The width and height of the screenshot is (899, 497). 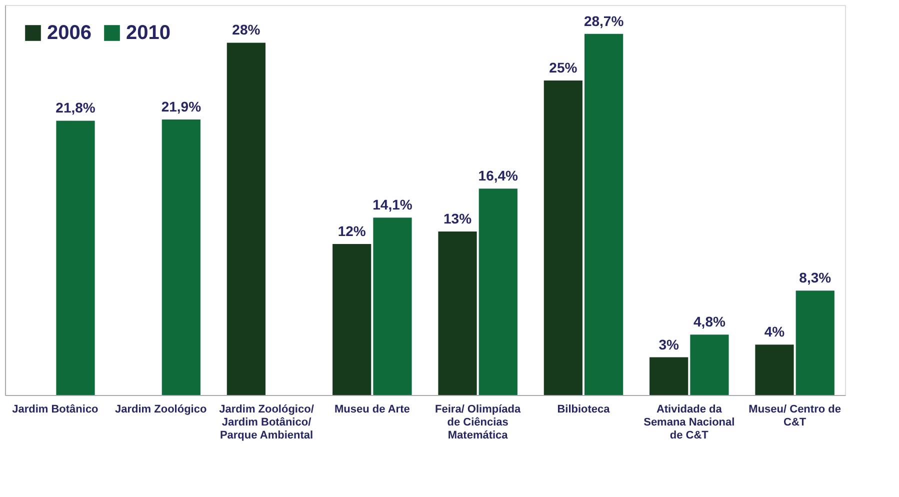 What do you see at coordinates (689, 423) in the screenshot?
I see `x-tick-label: Atividade da Semana Nacional de C&T` at bounding box center [689, 423].